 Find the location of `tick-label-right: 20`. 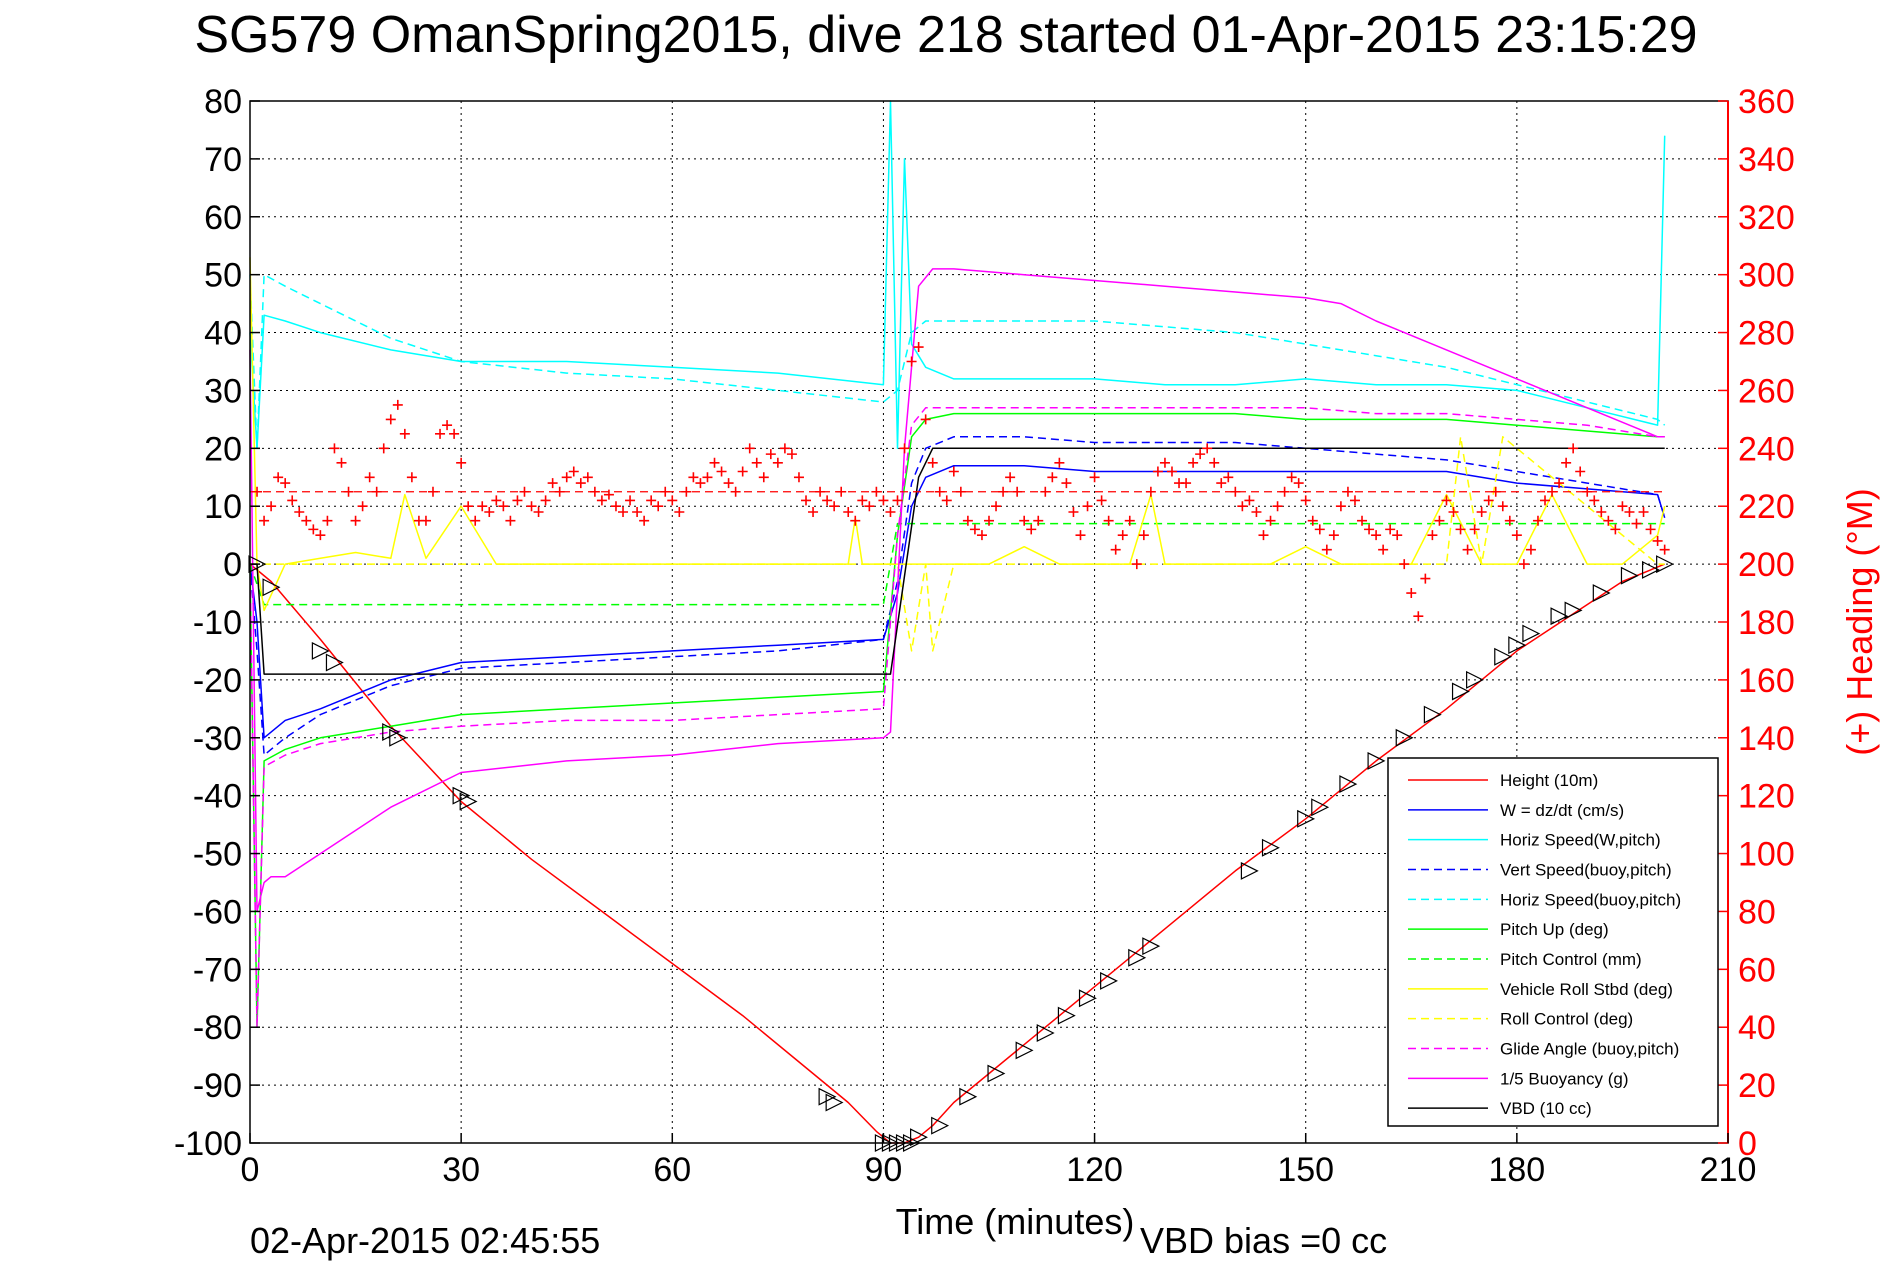

tick-label-right: 20 is located at coordinates (1757, 1086).